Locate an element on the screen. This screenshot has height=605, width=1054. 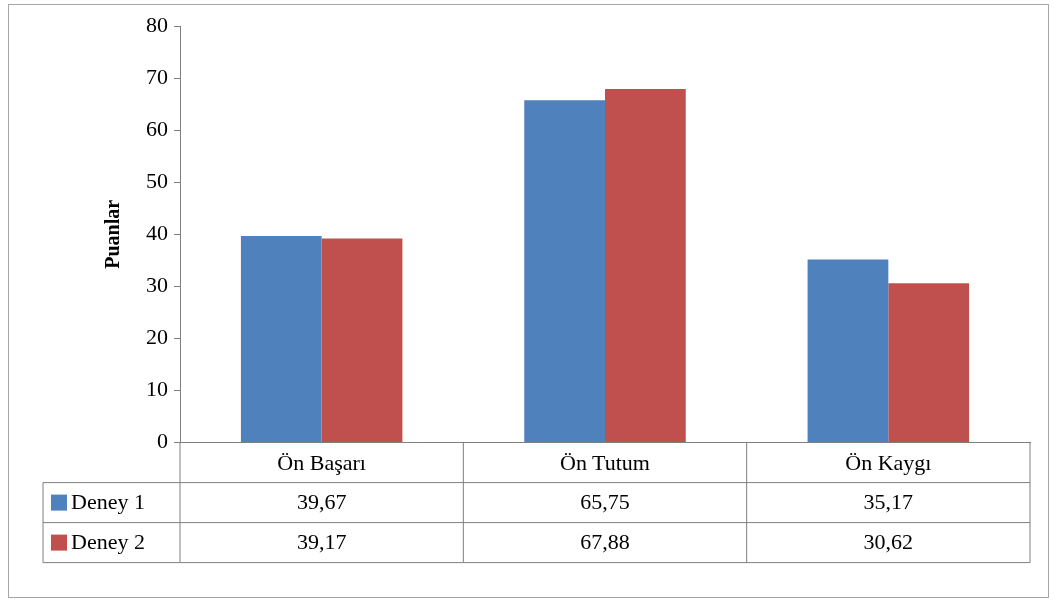
y-tick-label: 20 is located at coordinates (157, 337).